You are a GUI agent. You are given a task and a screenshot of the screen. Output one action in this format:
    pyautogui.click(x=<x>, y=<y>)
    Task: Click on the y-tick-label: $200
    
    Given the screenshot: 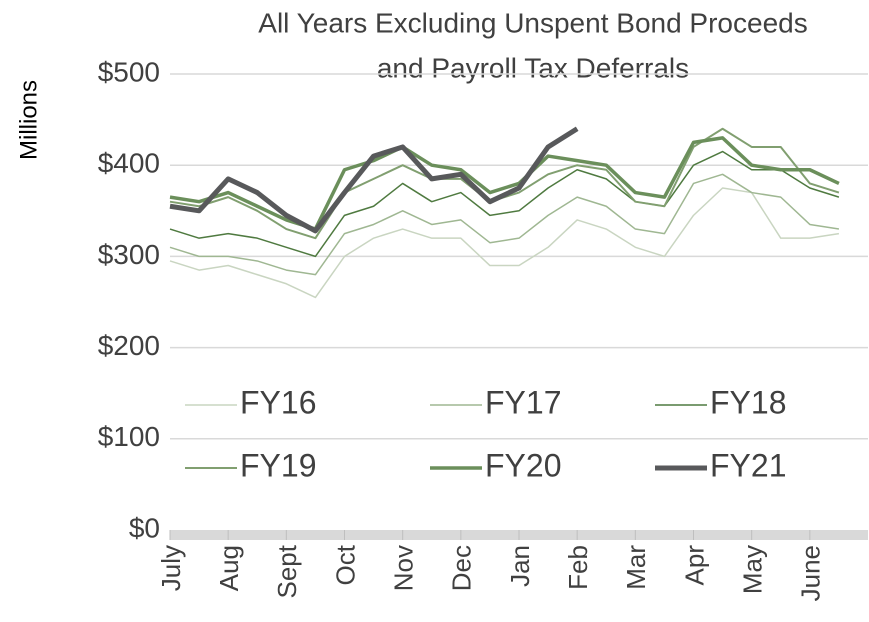 What is the action you would take?
    pyautogui.click(x=129, y=345)
    